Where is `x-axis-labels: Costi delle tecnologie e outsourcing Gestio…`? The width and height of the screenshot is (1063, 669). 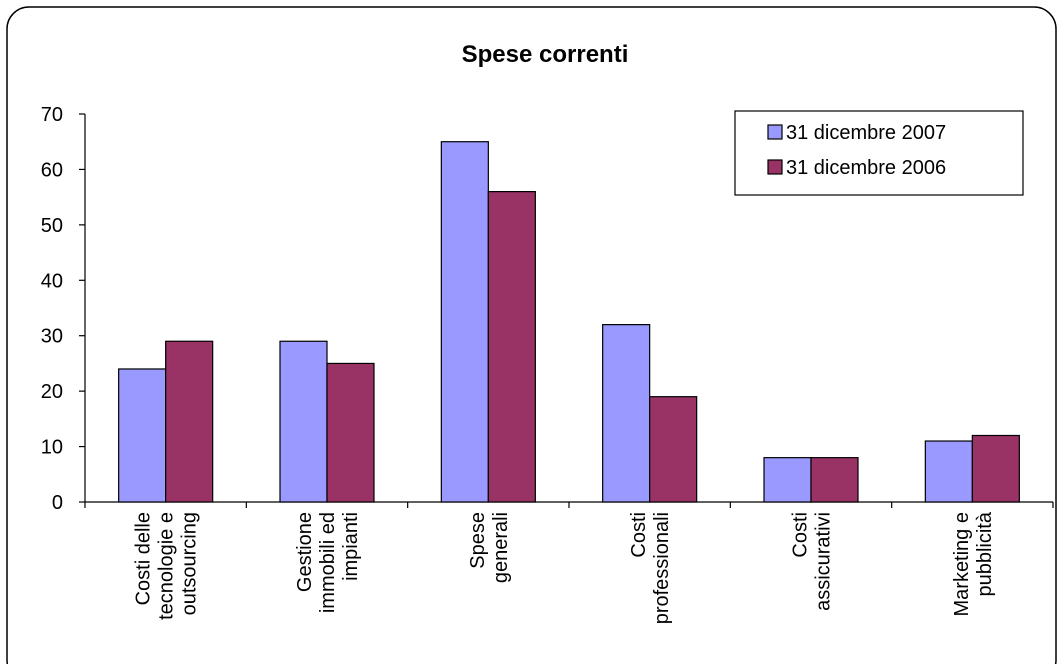 x-axis-labels: Costi delle tecnologie e outsourcing Gestio… is located at coordinates (564, 567).